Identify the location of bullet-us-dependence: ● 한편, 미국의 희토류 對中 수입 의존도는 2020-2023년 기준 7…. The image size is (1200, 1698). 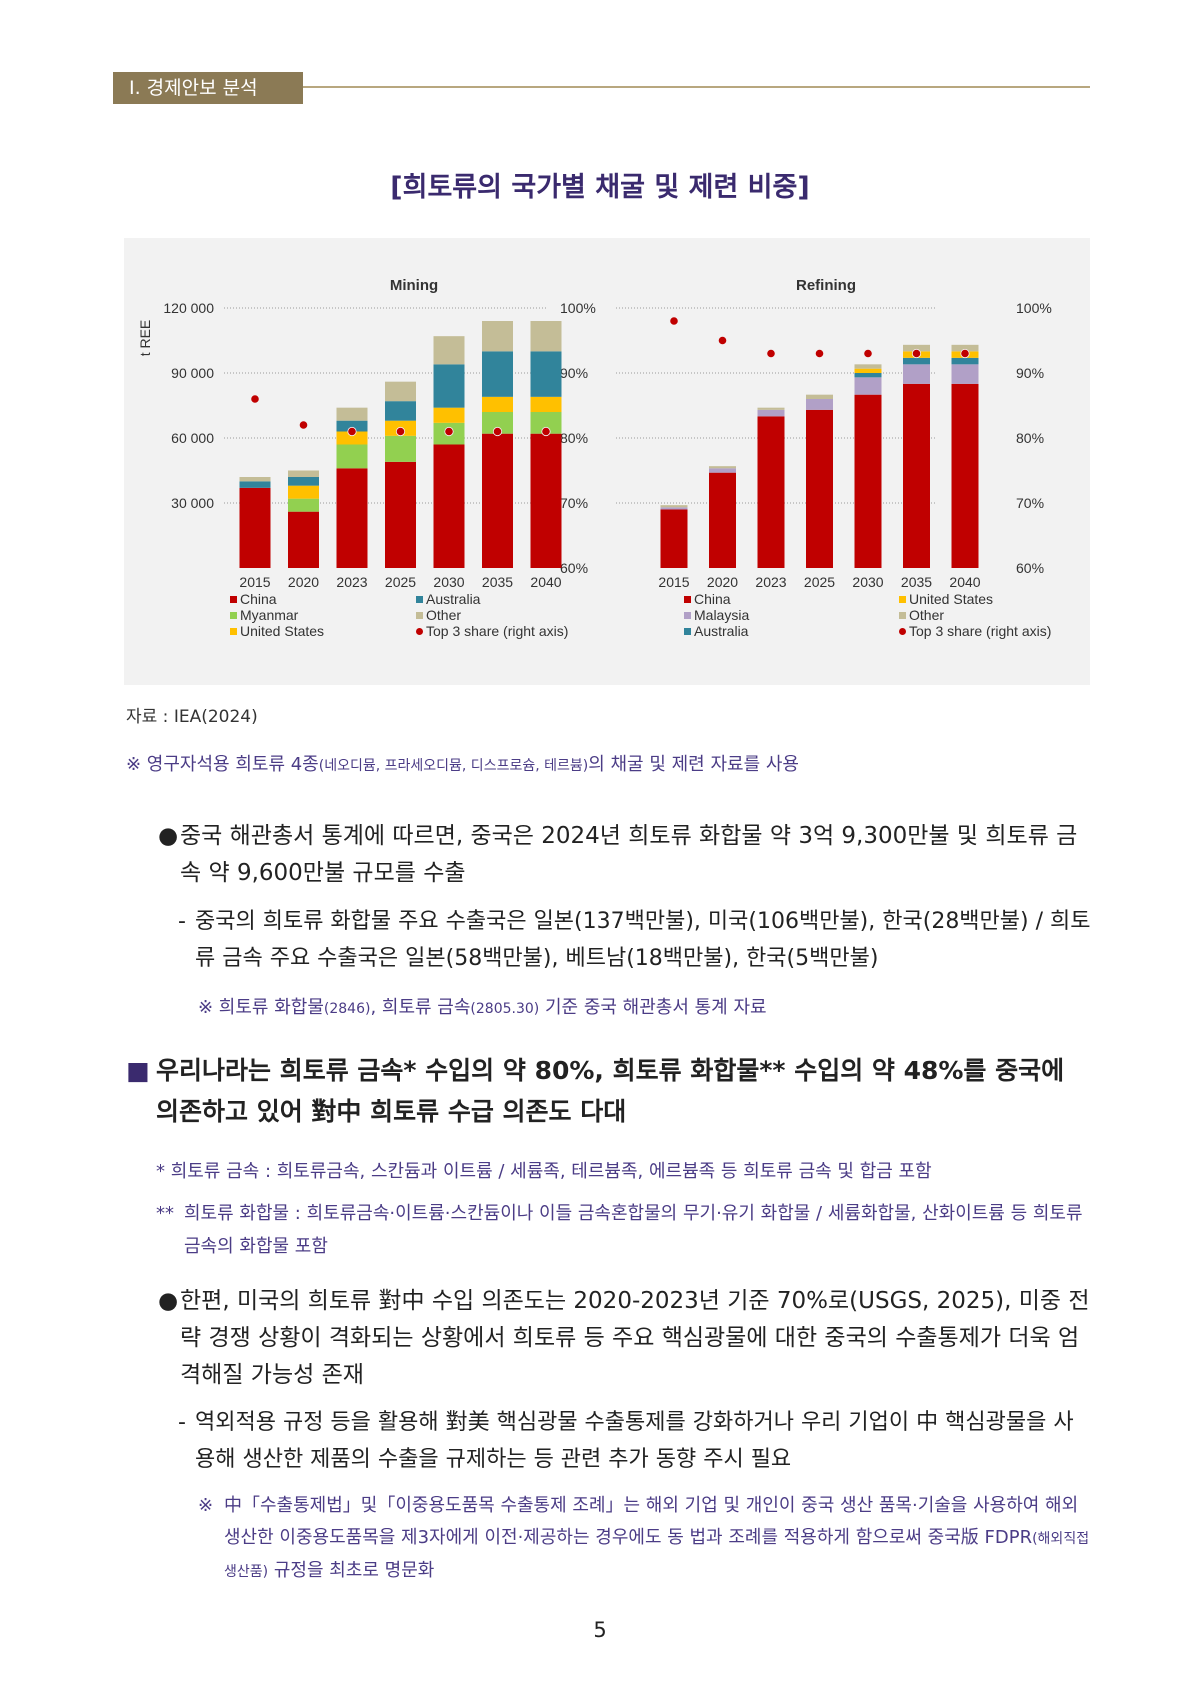
(625, 1338).